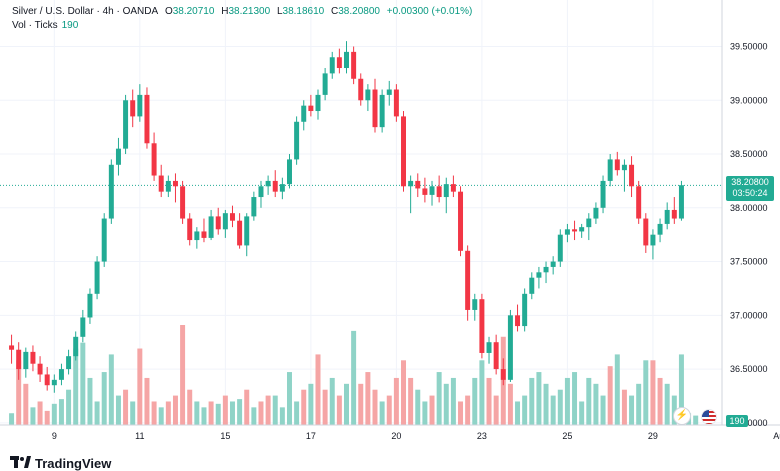 The image size is (780, 471). Describe the element at coordinates (749, 423) in the screenshot. I see `price-axis-label: 36.00000` at that location.